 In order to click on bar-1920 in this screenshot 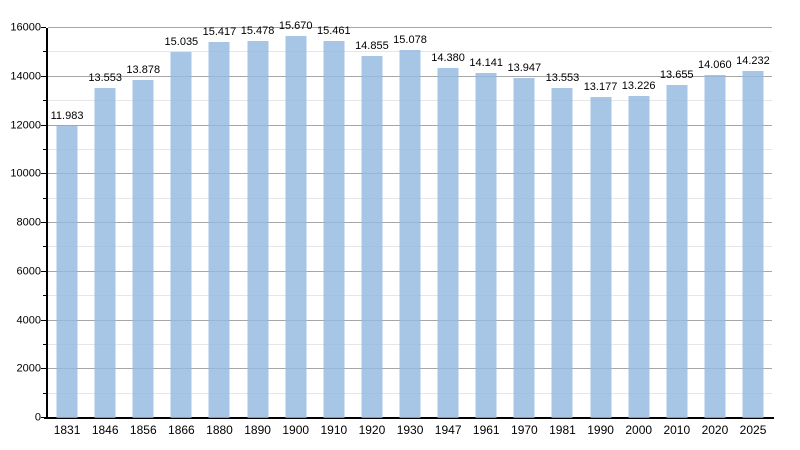, I will do `click(372, 236)`.